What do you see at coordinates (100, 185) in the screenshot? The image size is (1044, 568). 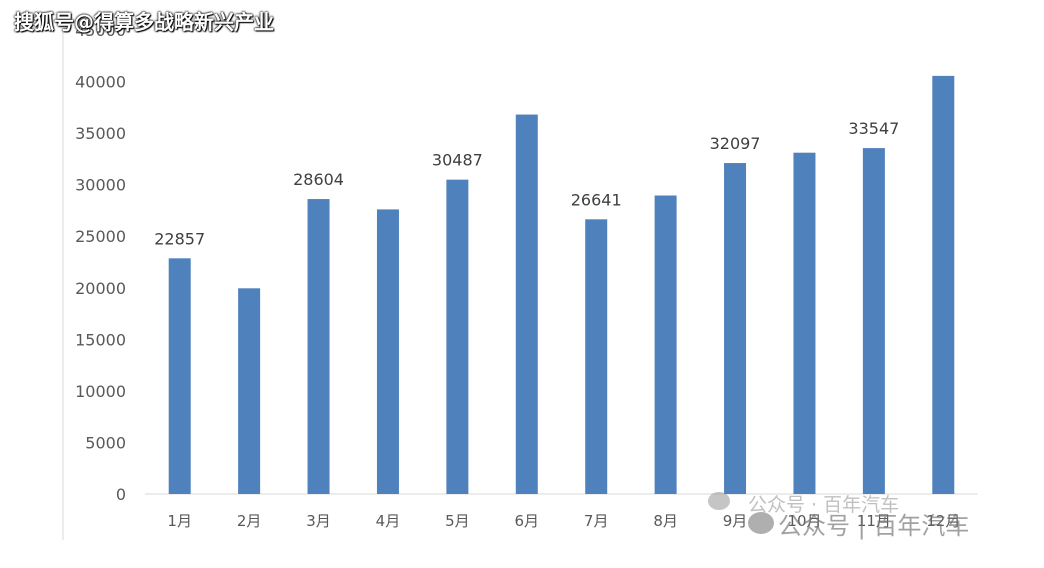 I see `y-tick-label: 30000` at bounding box center [100, 185].